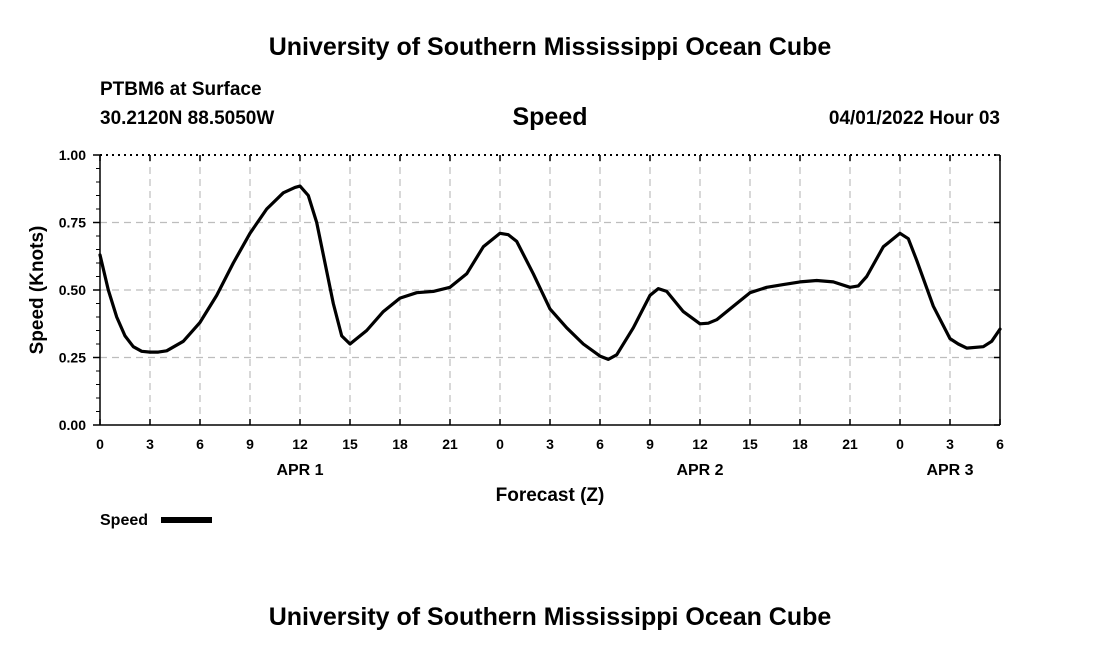 This screenshot has width=1100, height=650. Describe the element at coordinates (187, 118) in the screenshot. I see `location-label: 30.2120N 88.5050W` at that location.